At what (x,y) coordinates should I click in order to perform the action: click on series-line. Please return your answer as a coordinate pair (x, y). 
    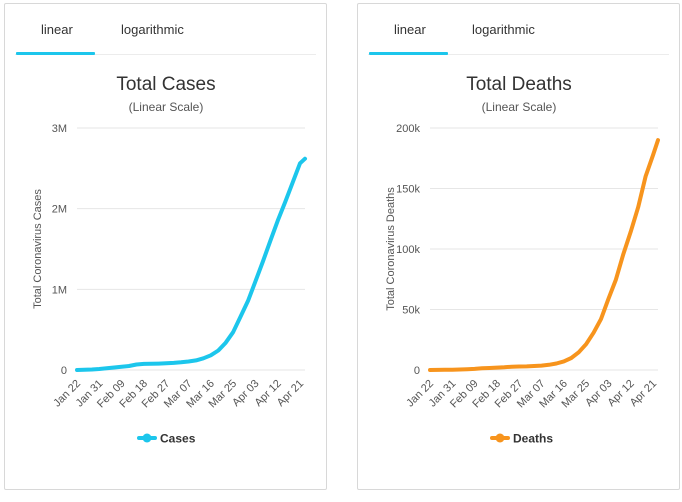
    Looking at the image, I should click on (191, 264).